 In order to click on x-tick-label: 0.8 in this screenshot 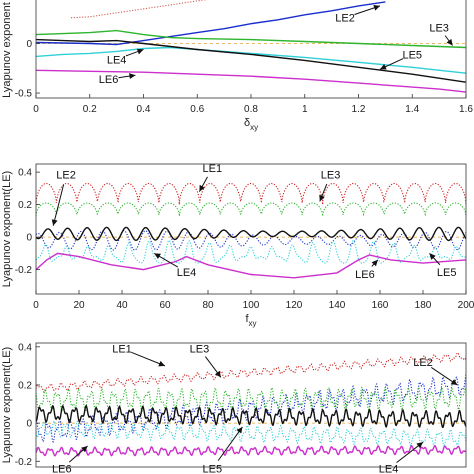, I will do `click(251, 109)`.